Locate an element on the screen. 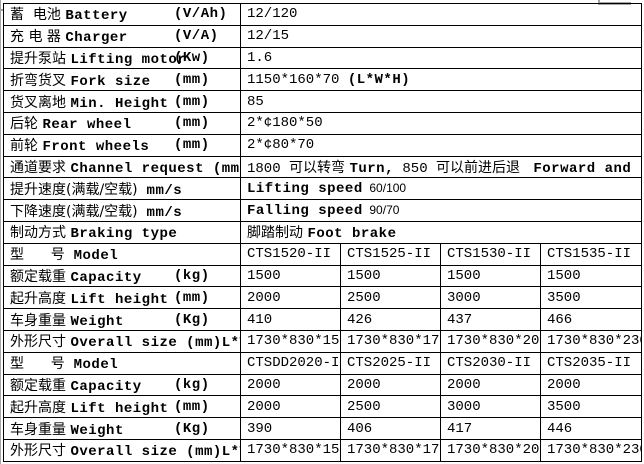 The height and width of the screenshot is (464, 644). page-edge-line is located at coordinates (0, 232).